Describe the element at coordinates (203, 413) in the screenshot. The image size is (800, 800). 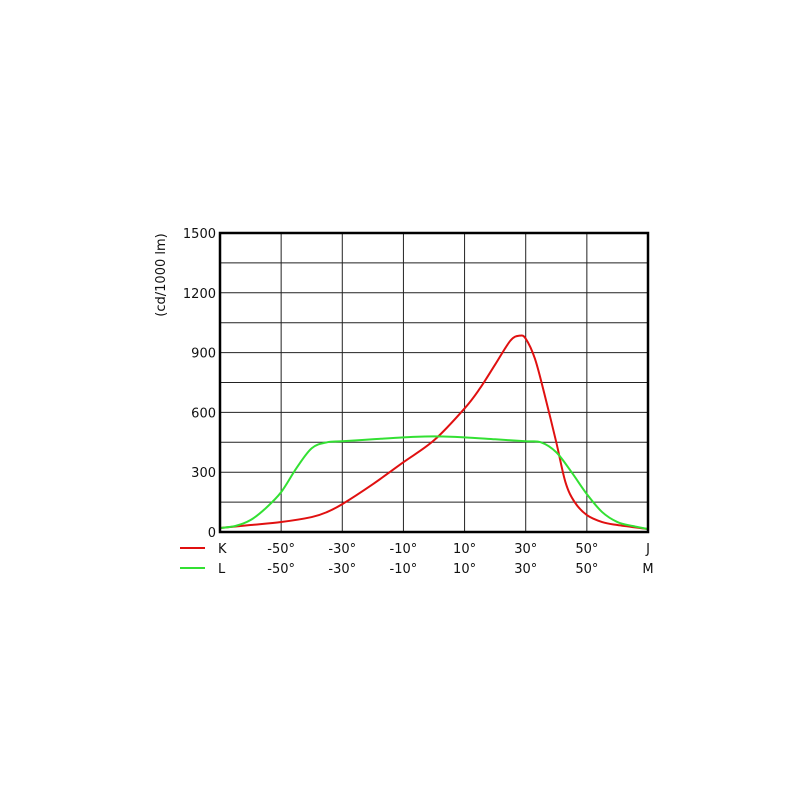
I see `y-tick-label: 600` at that location.